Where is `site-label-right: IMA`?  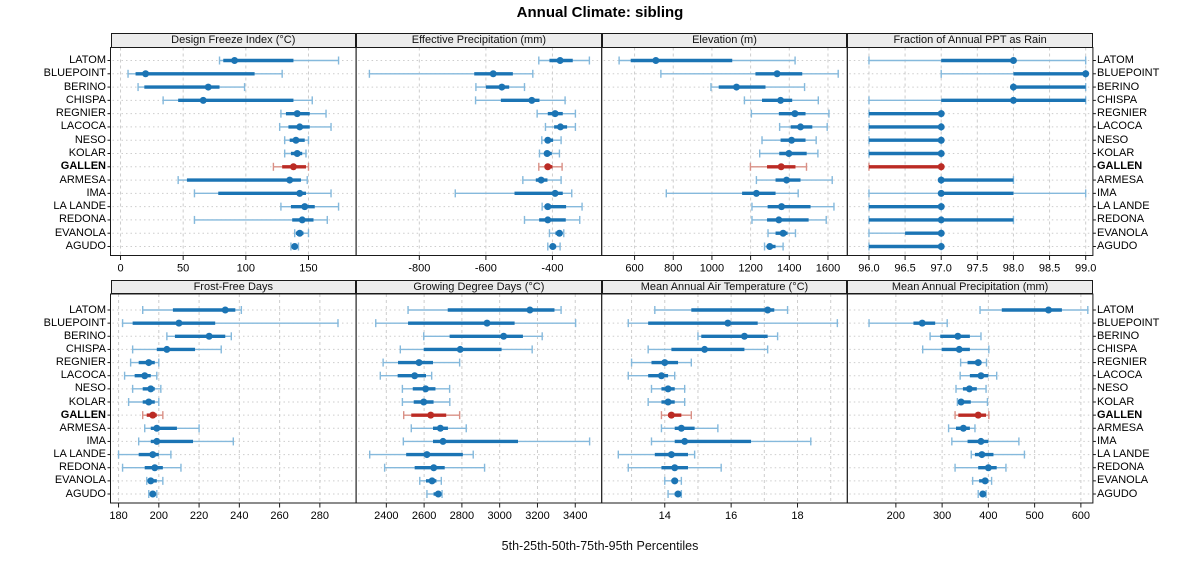
site-label-right: IMA is located at coordinates (1107, 440).